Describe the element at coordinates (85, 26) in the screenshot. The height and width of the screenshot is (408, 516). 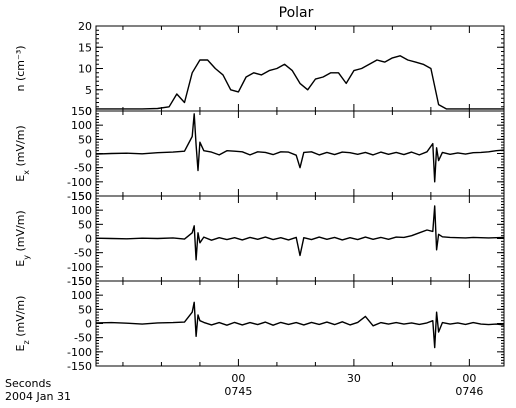
I see `y-tick-label: 20` at that location.